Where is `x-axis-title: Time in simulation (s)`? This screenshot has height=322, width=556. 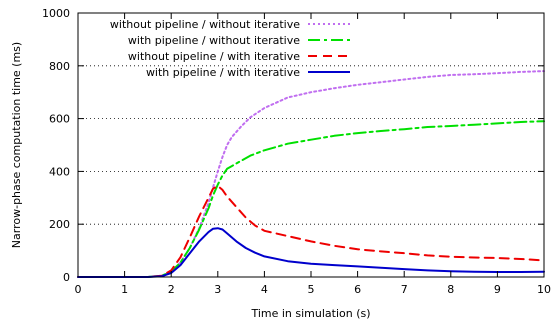
x-axis-title: Time in simulation (s) is located at coordinates (310, 313).